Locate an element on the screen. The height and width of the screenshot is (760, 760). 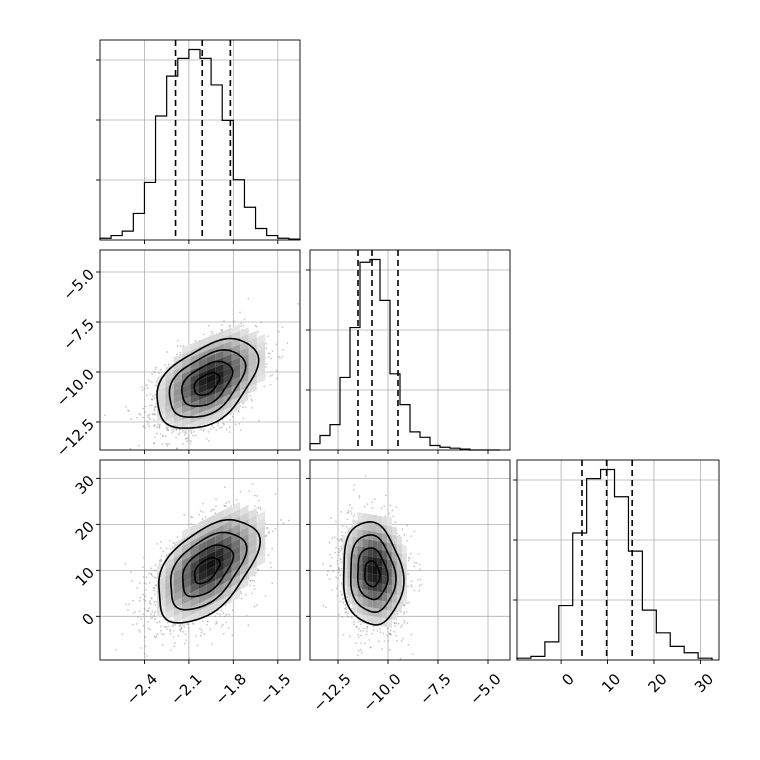
y-tick-label: 30 is located at coordinates (85, 485).